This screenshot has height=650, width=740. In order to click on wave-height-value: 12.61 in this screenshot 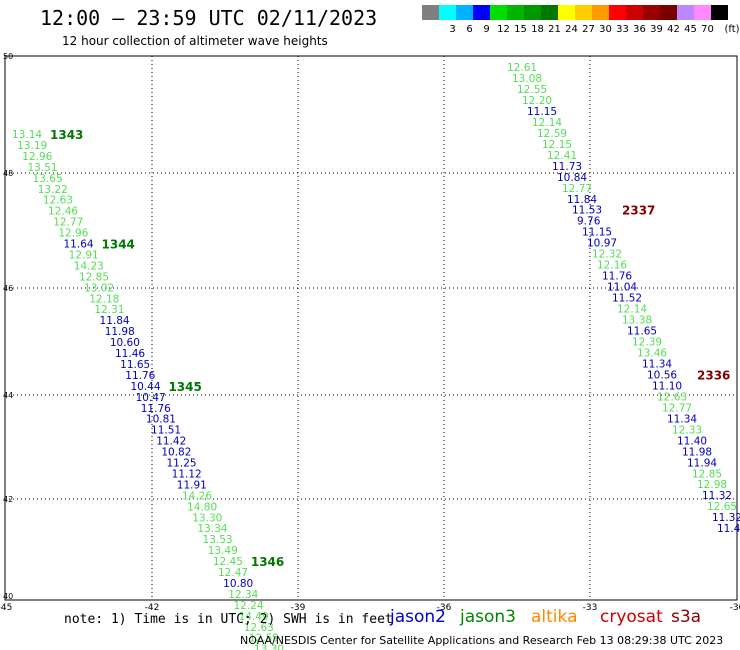, I will do `click(522, 68)`.